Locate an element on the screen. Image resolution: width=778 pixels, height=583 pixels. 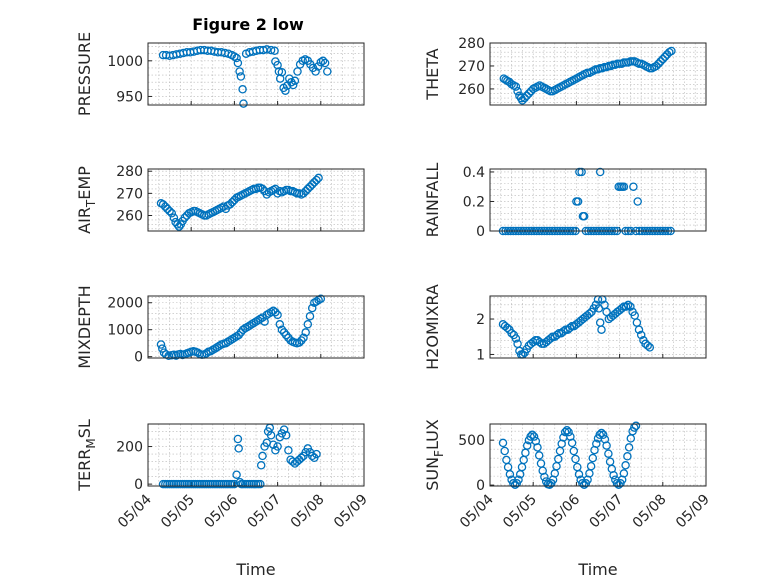
y-axis-label-main: AIR is located at coordinates (84, 220).